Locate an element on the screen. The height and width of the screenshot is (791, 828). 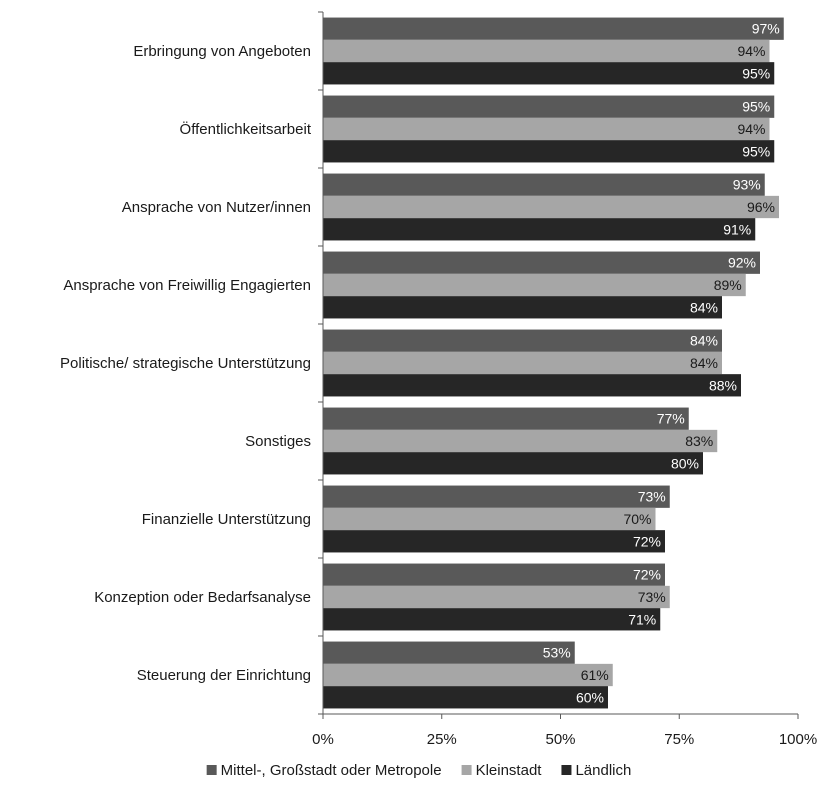
category-label: Politische/ strategische Unterstützung is located at coordinates (185, 363).